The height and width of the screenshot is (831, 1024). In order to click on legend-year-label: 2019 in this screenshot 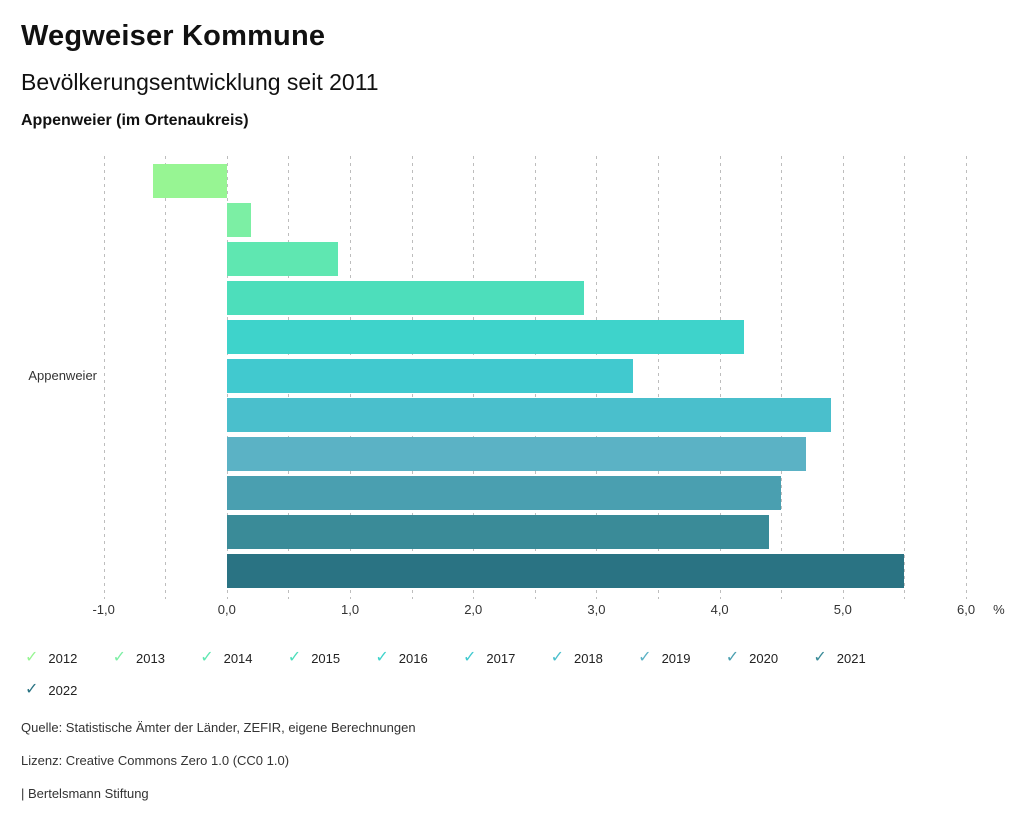, I will do `click(676, 658)`.